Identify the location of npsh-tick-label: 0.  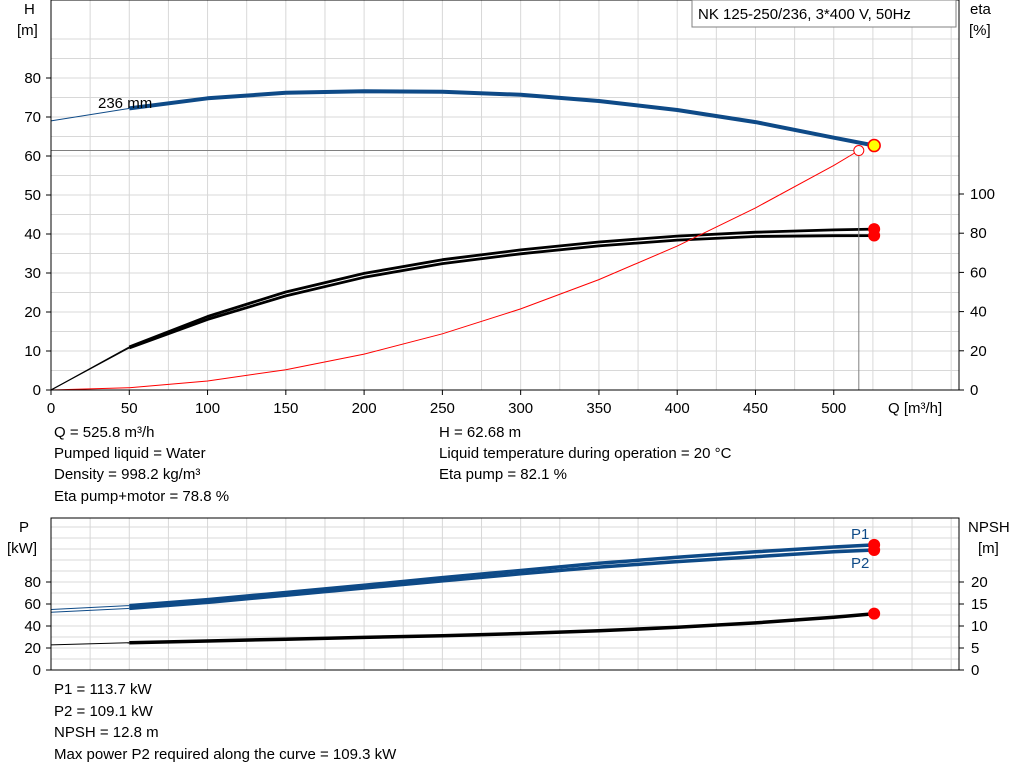
(975, 670).